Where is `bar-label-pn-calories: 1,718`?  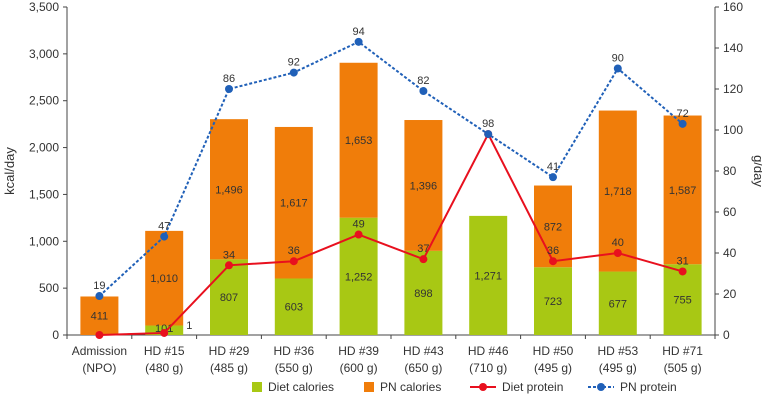
bar-label-pn-calories: 1,718 is located at coordinates (618, 192).